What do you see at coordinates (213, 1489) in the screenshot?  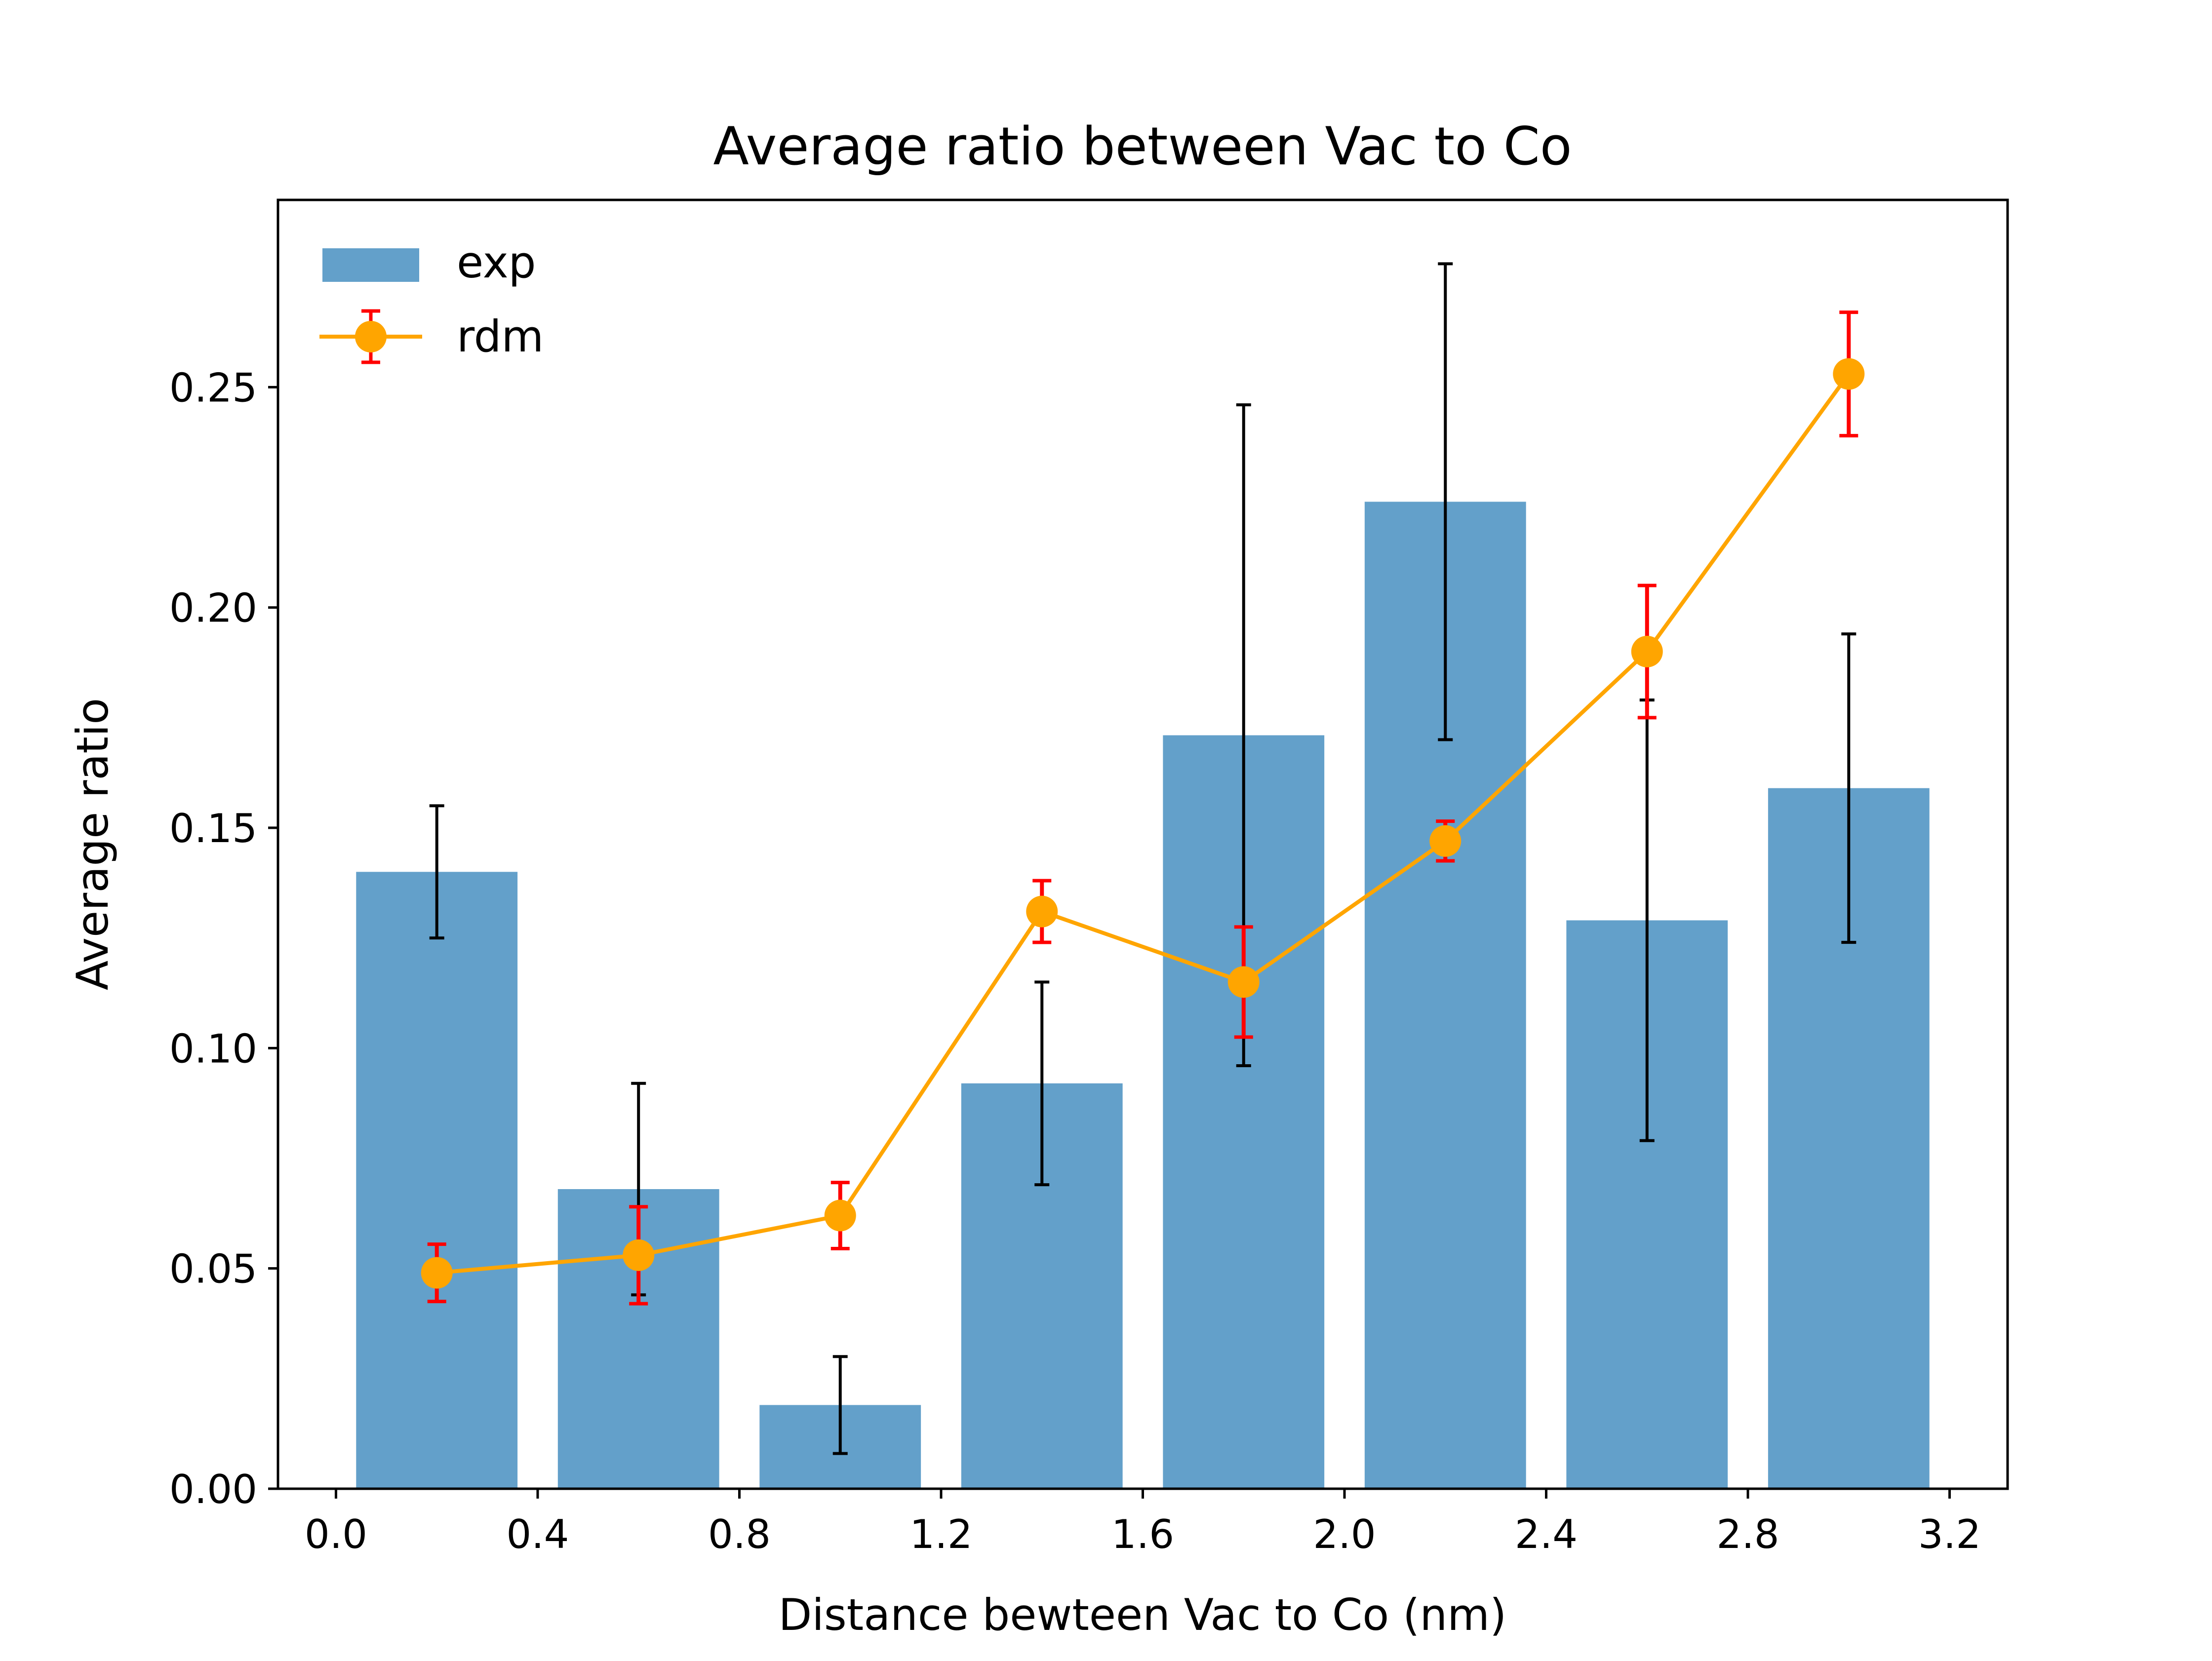 I see `y-tick-label-0: 0.00` at bounding box center [213, 1489].